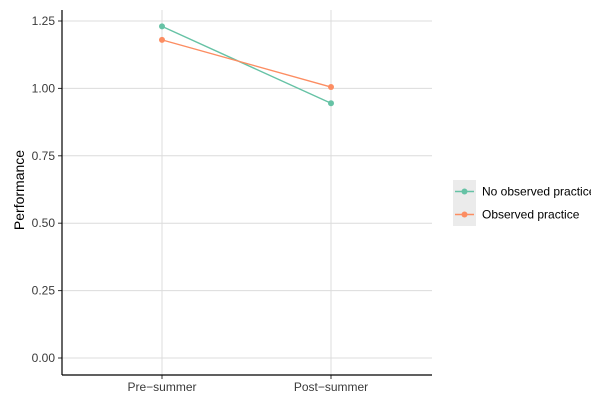  Describe the element at coordinates (44, 21) in the screenshot. I see `y-tick-label: 1.25` at that location.